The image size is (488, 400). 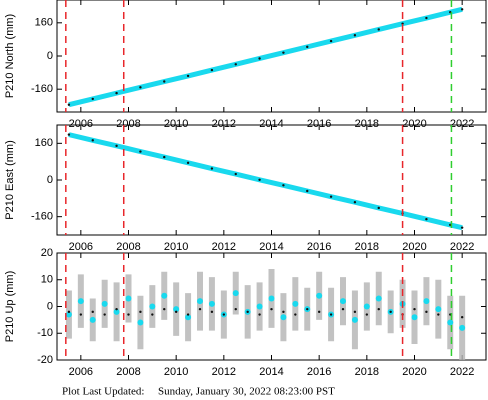 What do you see at coordinates (50, 180) in the screenshot?
I see `y-tick-label: 0` at bounding box center [50, 180].